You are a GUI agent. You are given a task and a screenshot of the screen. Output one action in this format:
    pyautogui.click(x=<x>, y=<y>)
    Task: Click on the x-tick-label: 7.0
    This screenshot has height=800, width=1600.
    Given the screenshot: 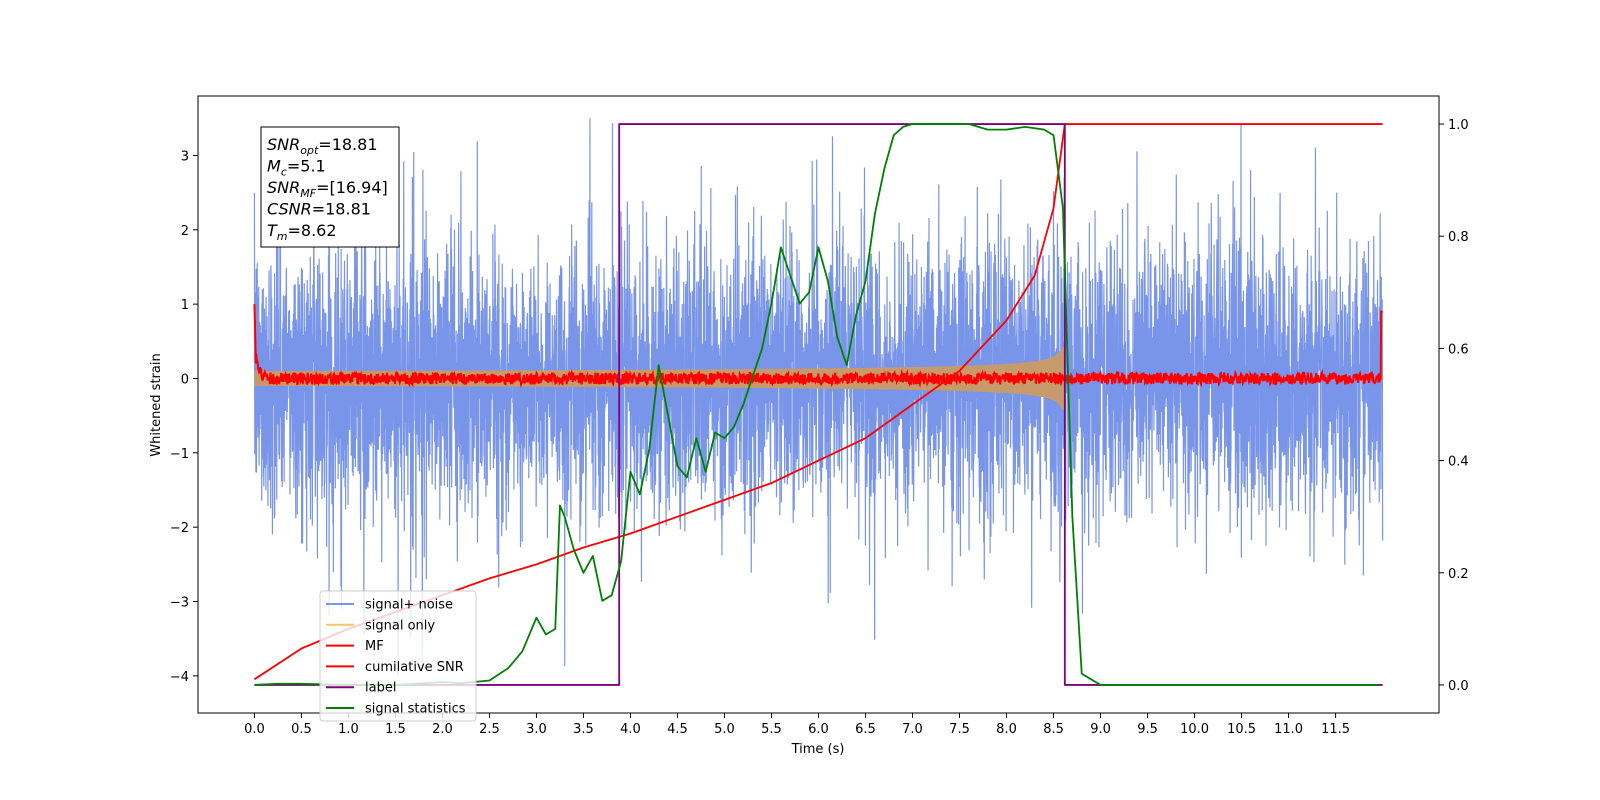 What is the action you would take?
    pyautogui.click(x=912, y=729)
    